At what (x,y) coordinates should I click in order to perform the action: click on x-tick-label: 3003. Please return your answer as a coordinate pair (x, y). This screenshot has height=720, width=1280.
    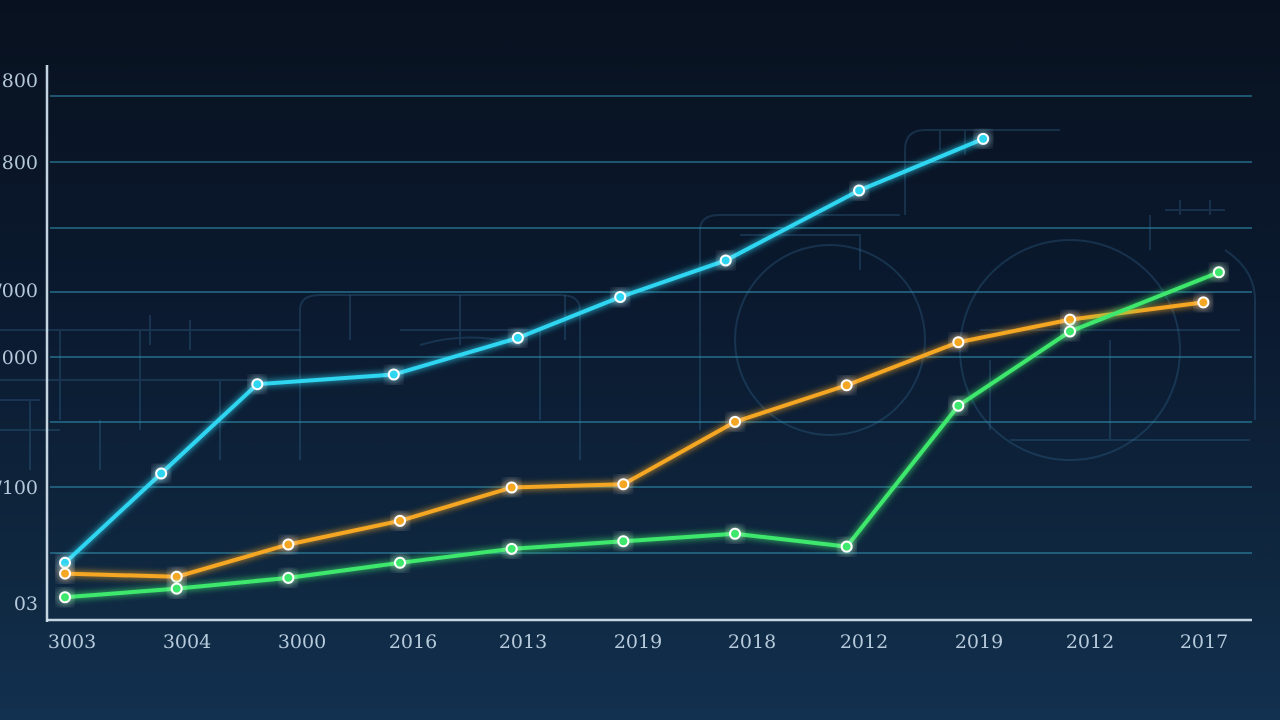
    Looking at the image, I should click on (72, 642).